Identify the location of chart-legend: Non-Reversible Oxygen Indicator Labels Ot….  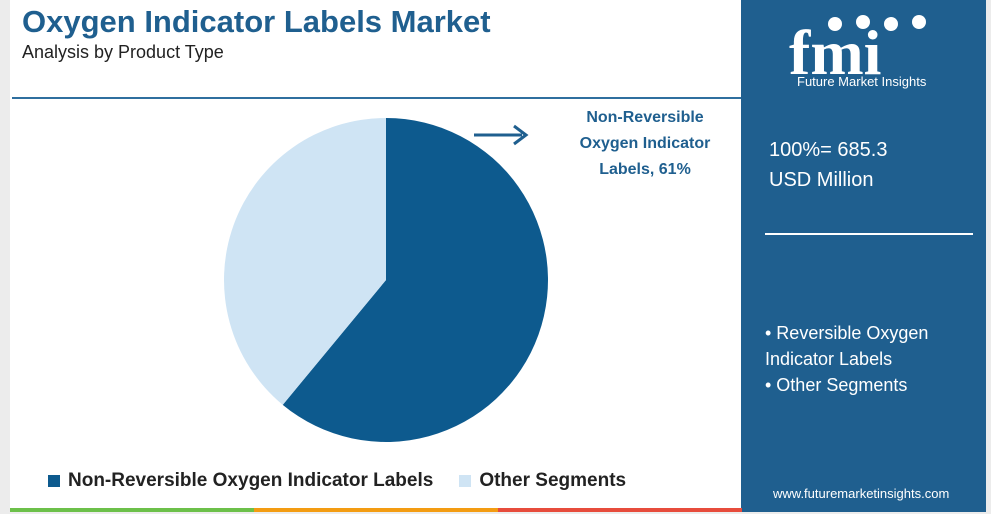
(350, 481).